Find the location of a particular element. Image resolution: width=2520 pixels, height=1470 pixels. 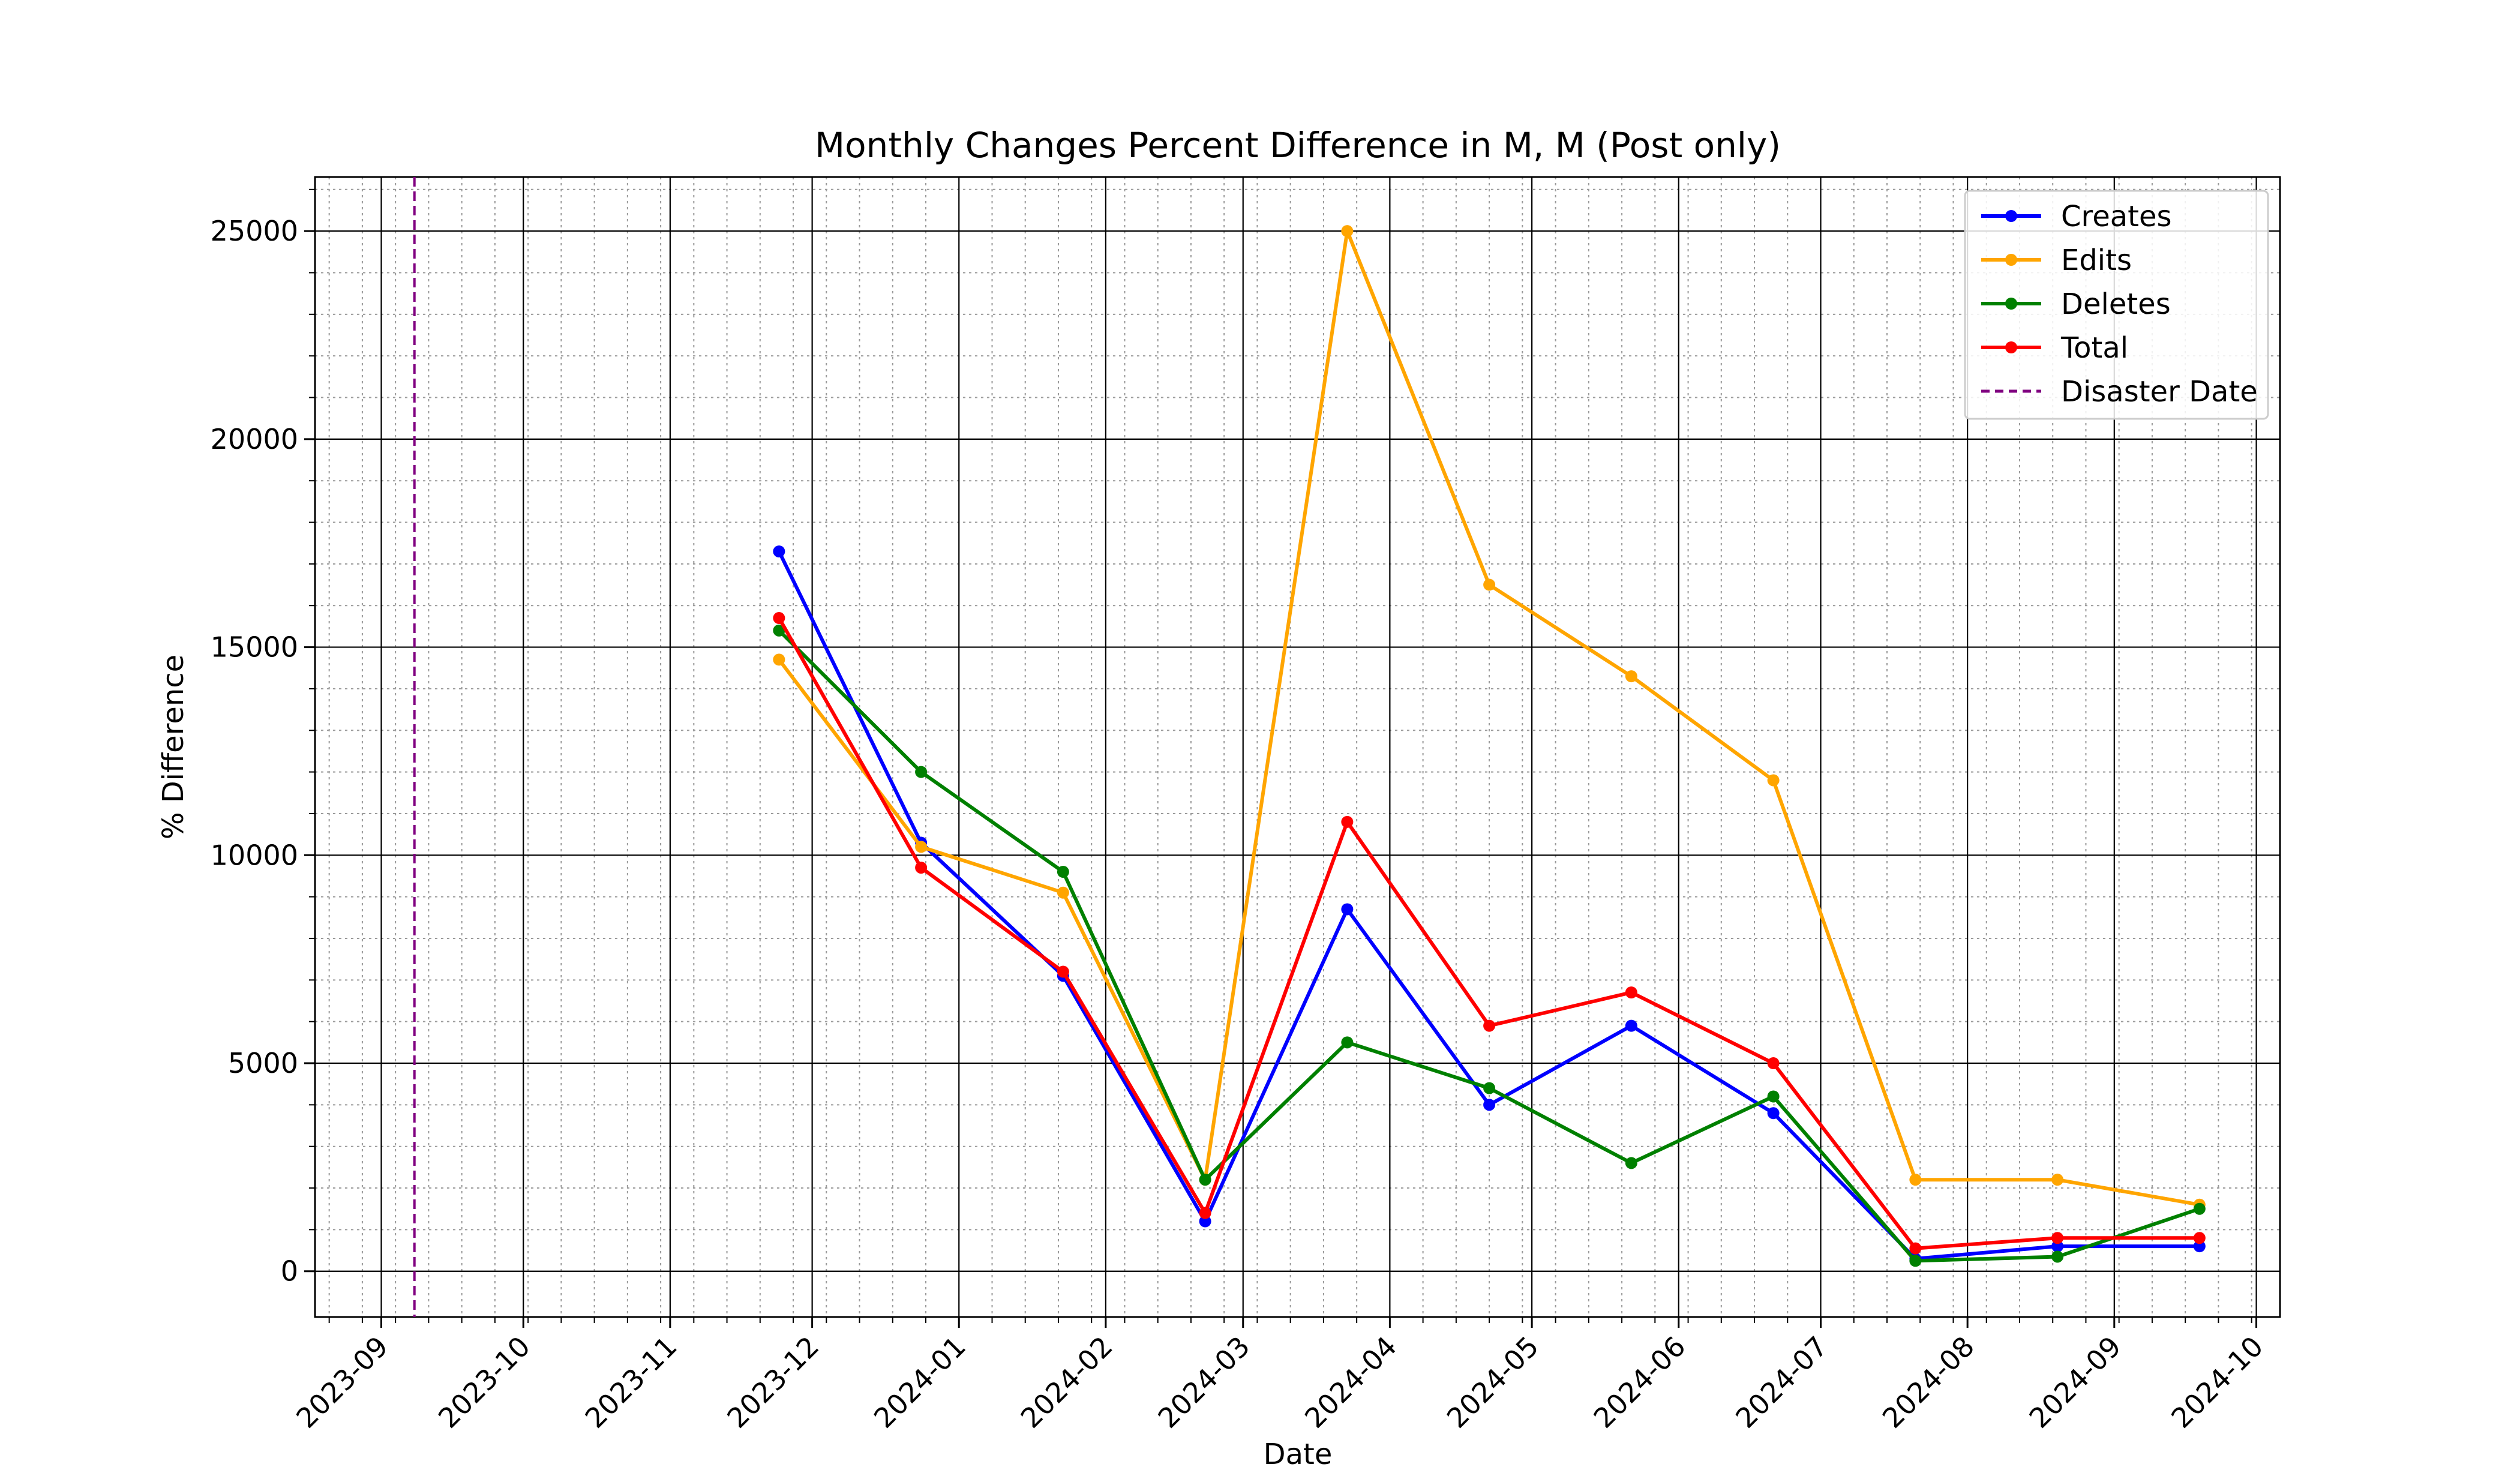

legend-marker-edits is located at coordinates (2011, 260).